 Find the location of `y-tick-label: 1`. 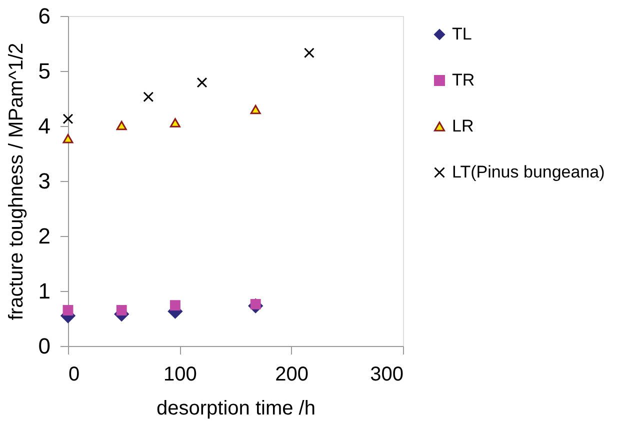

y-tick-label: 1 is located at coordinates (44, 291).